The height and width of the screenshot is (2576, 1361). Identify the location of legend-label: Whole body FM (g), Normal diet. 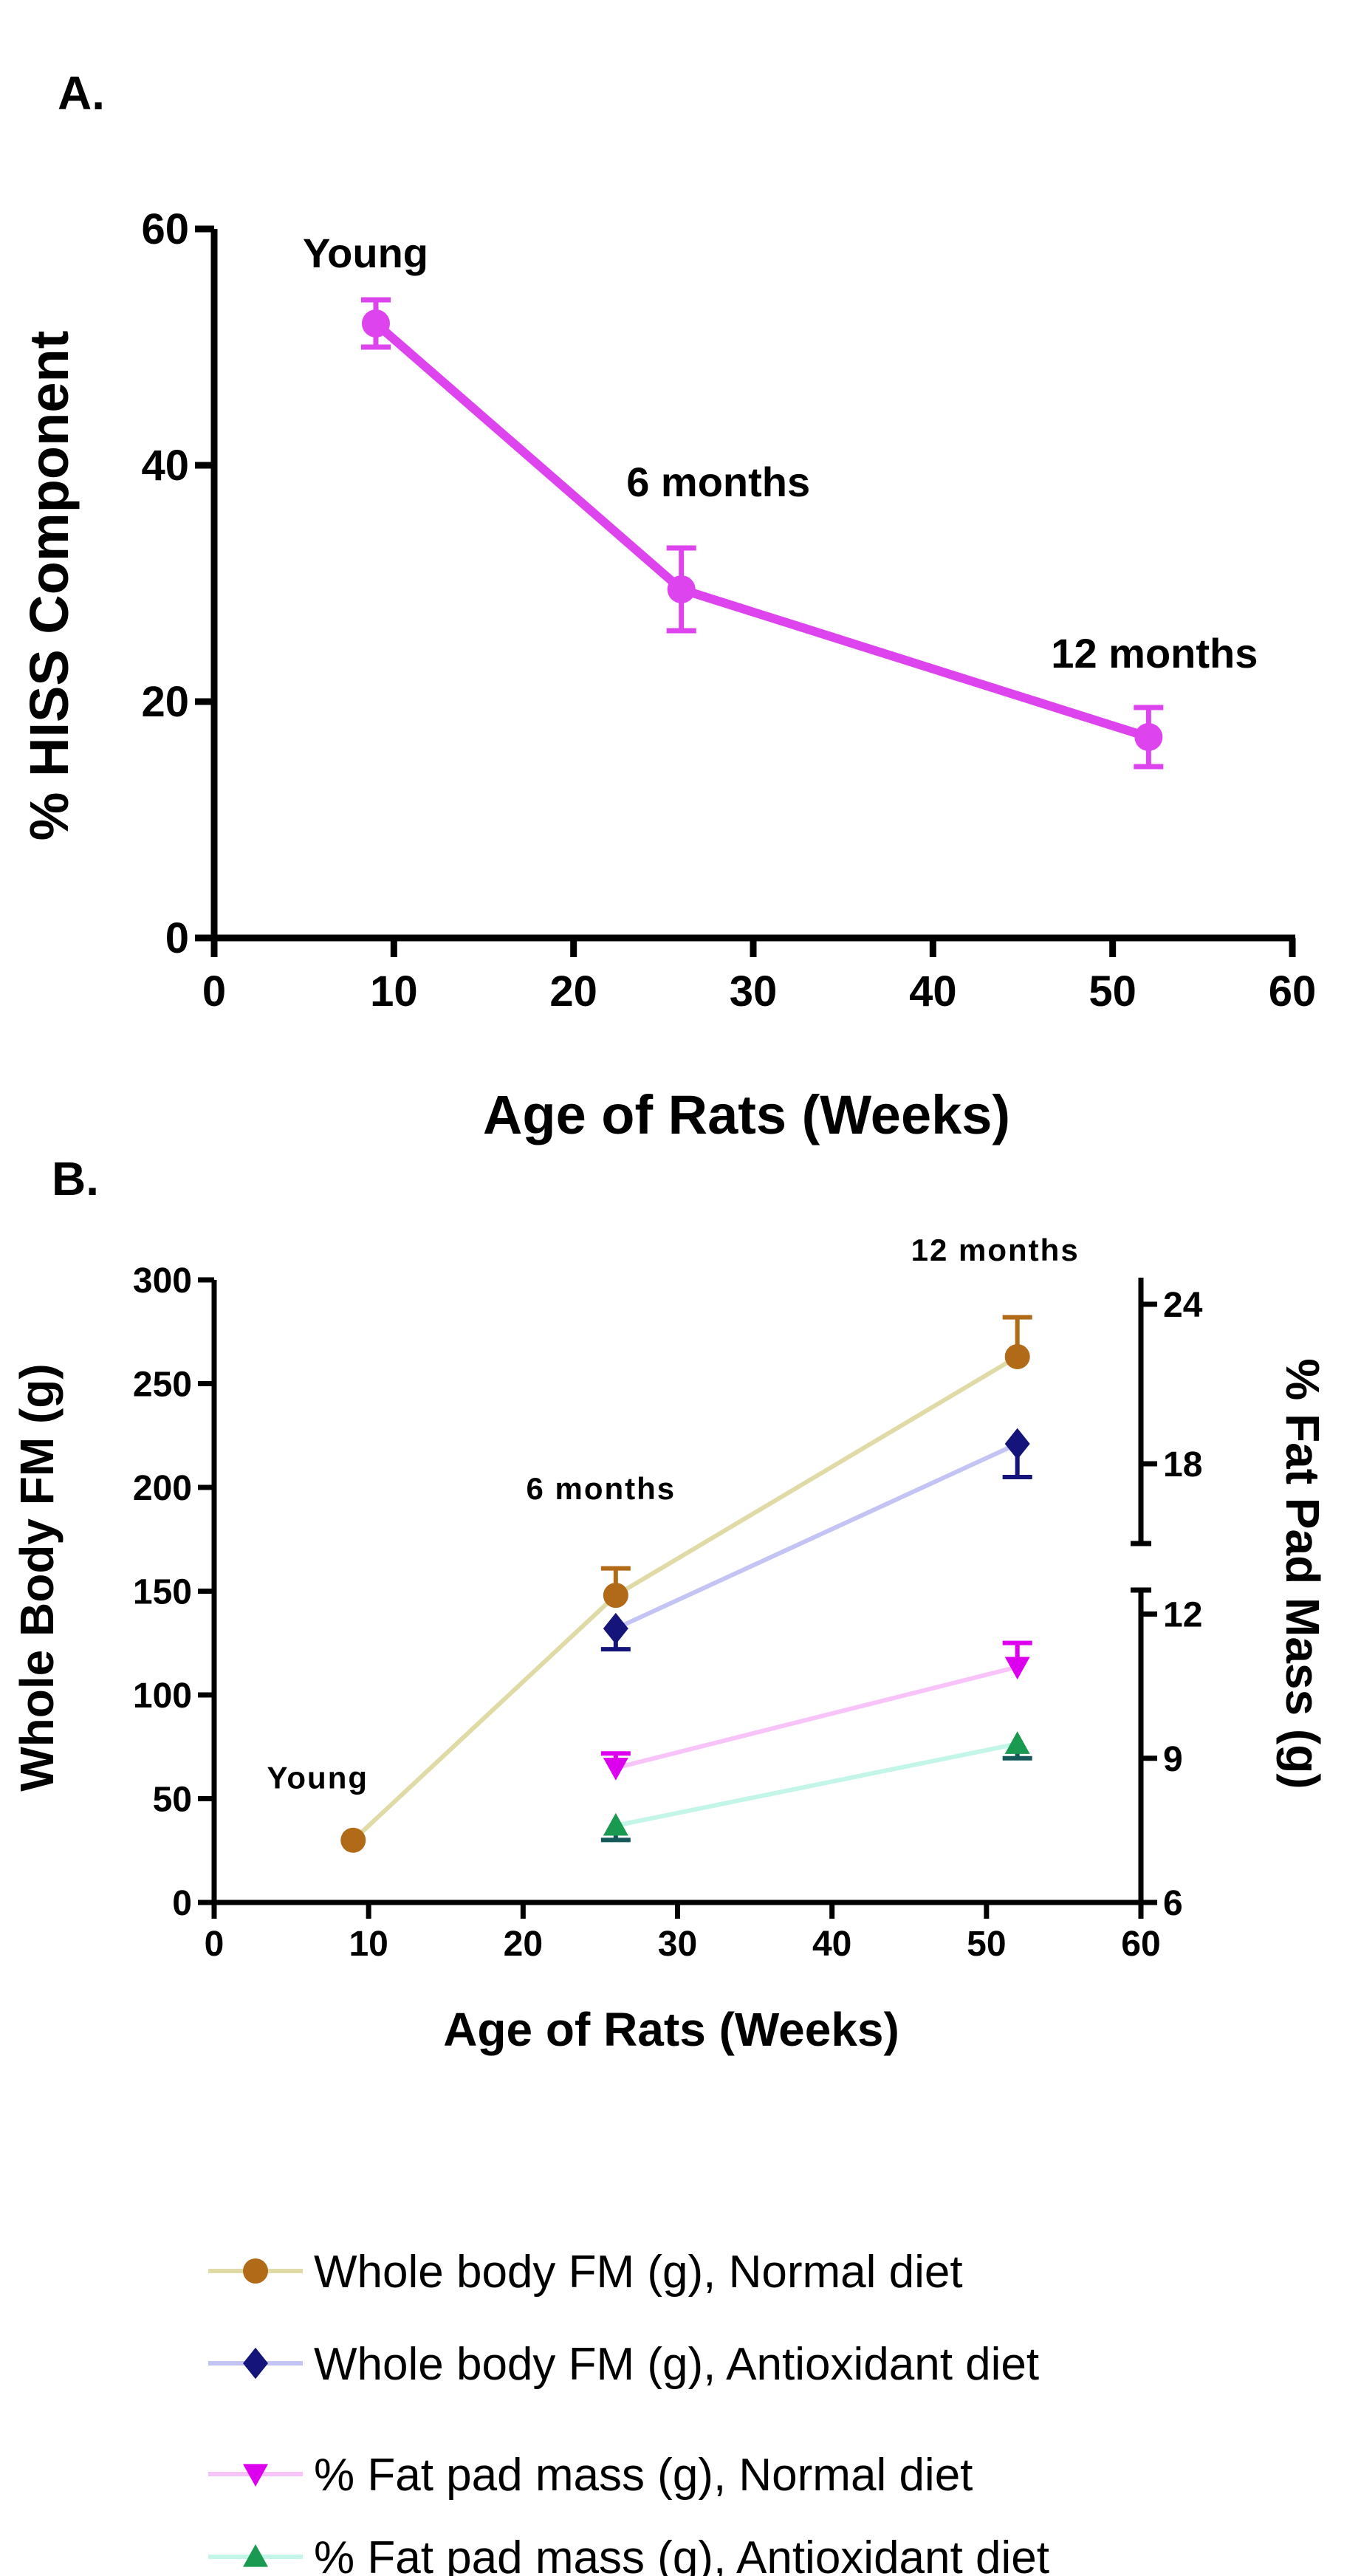
(638, 2272).